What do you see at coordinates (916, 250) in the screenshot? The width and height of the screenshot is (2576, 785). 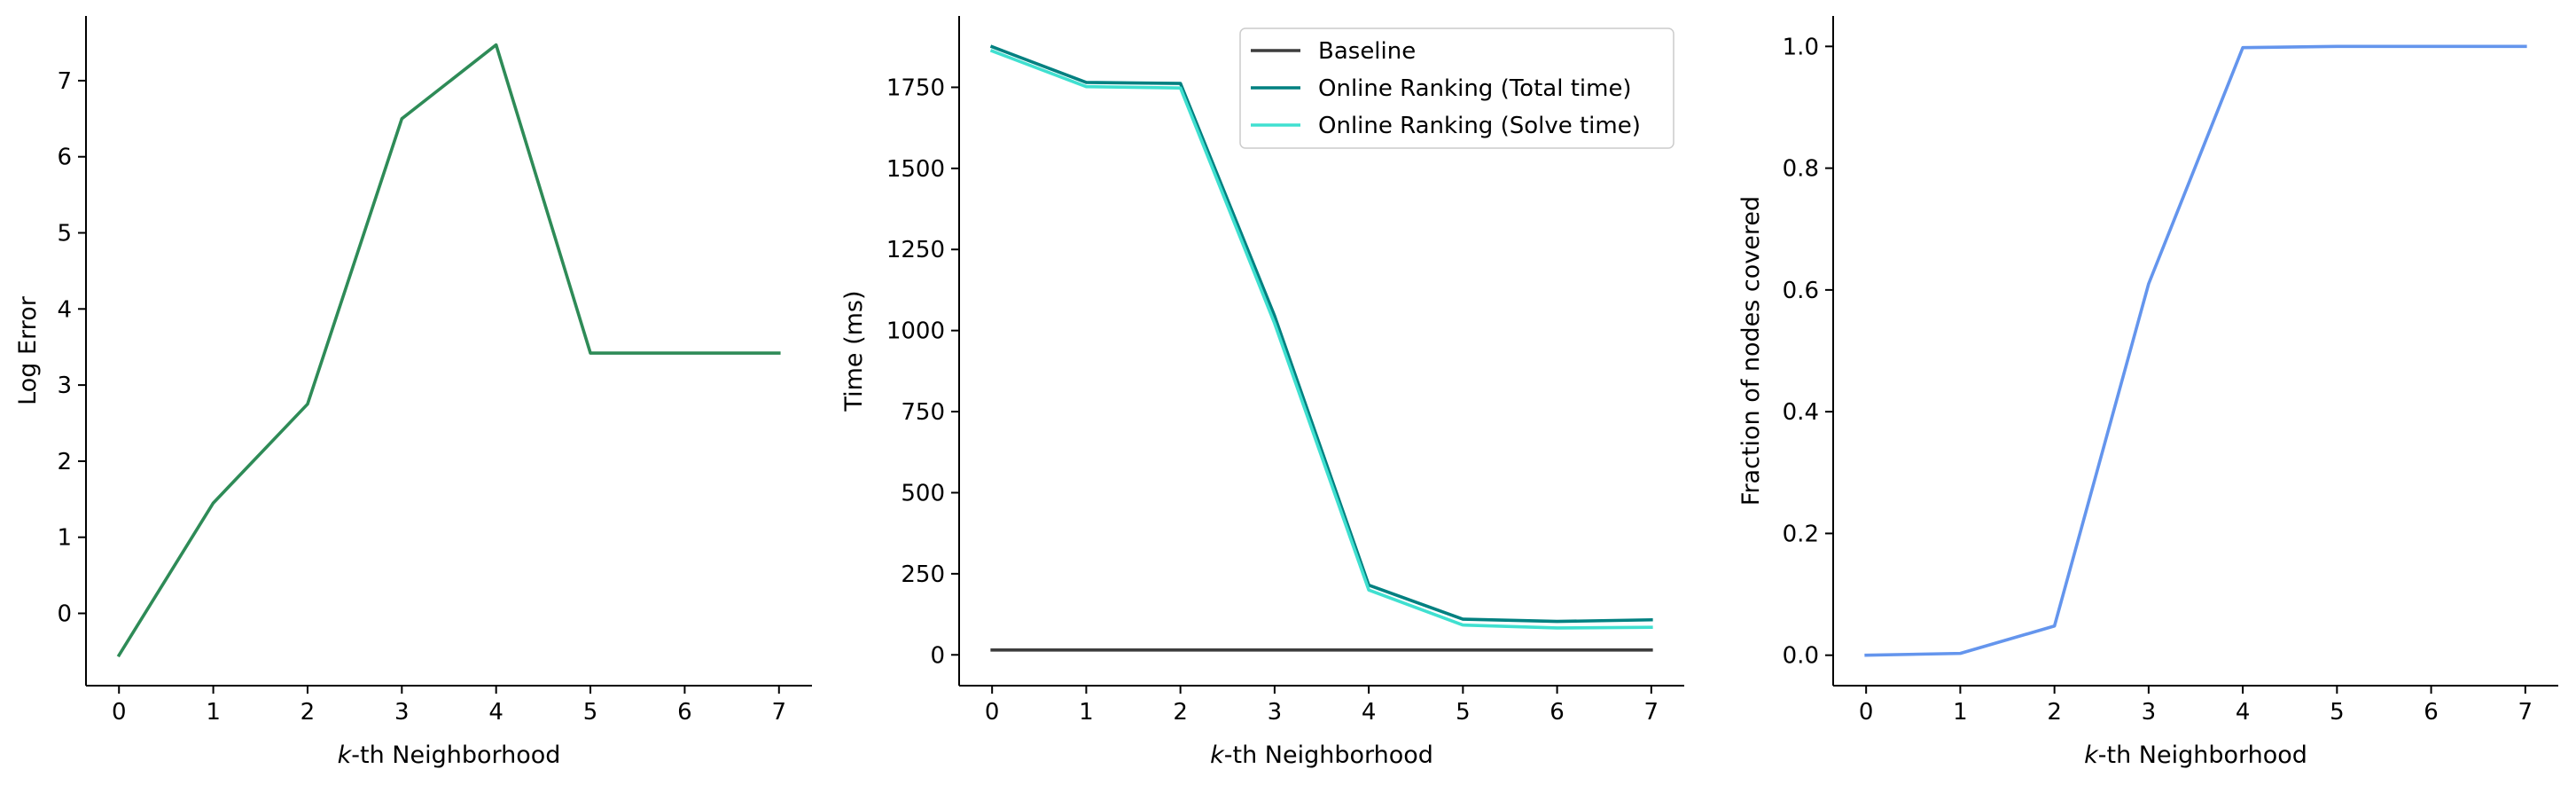 I see `y-tick-label: 1250` at bounding box center [916, 250].